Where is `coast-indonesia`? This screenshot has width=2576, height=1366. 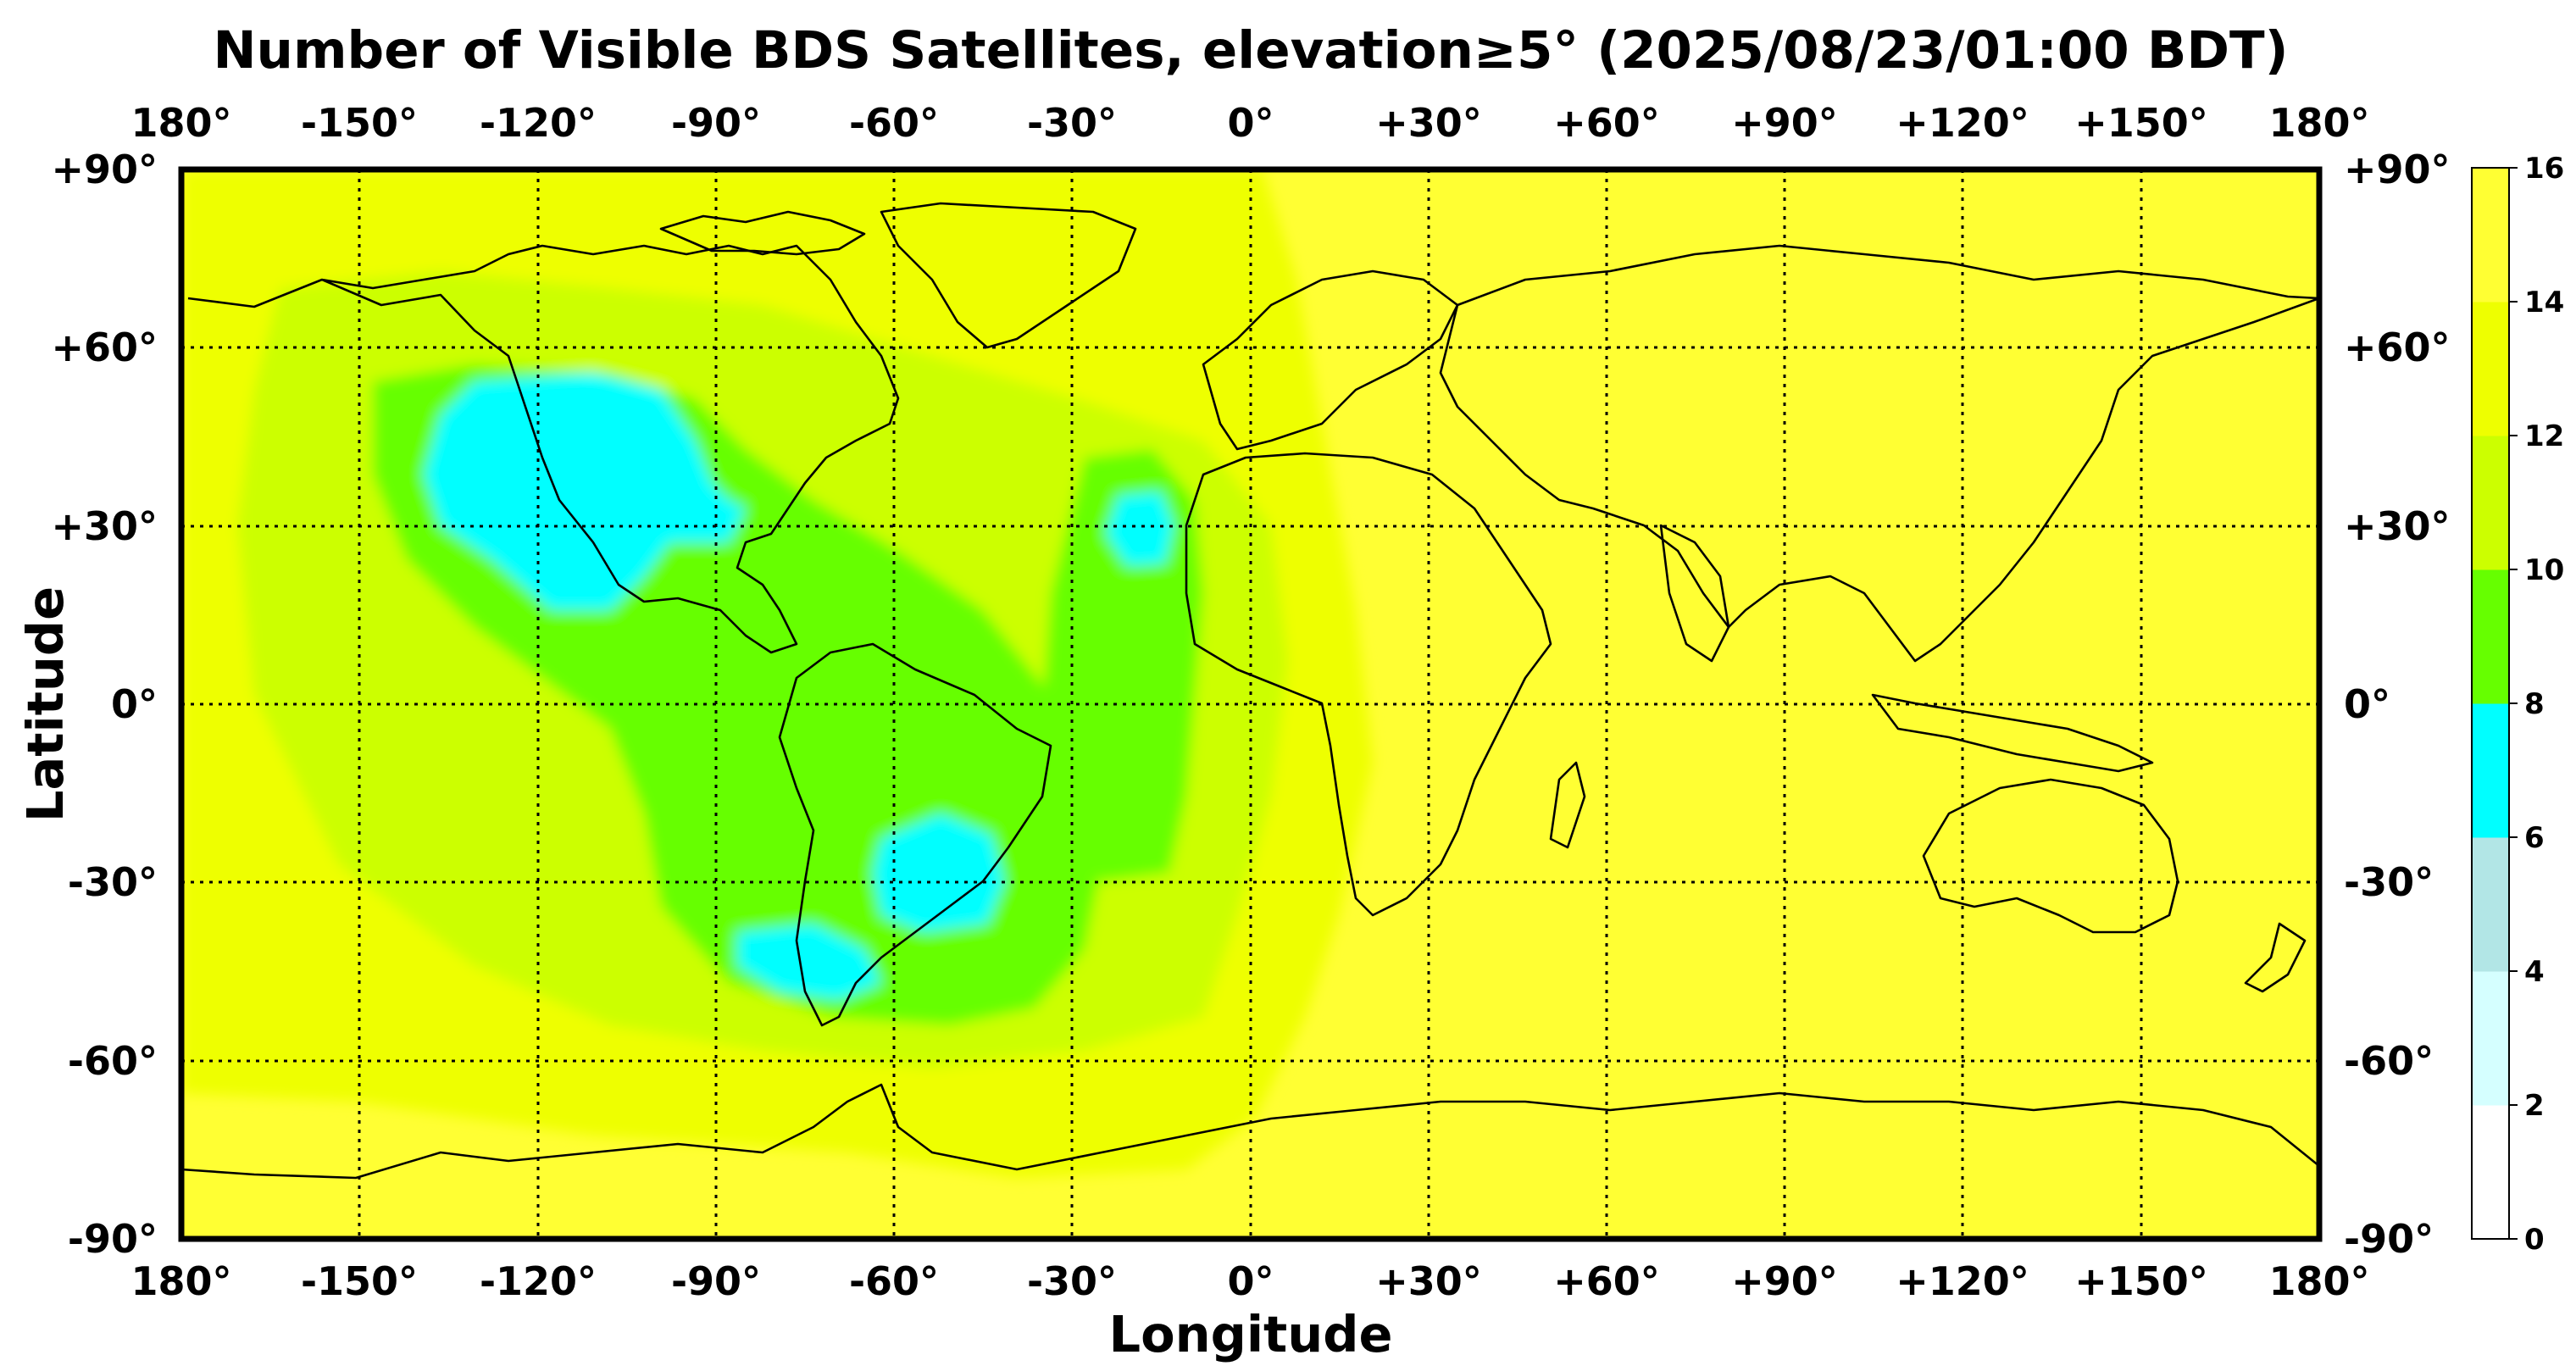
coast-indonesia is located at coordinates (2012, 733).